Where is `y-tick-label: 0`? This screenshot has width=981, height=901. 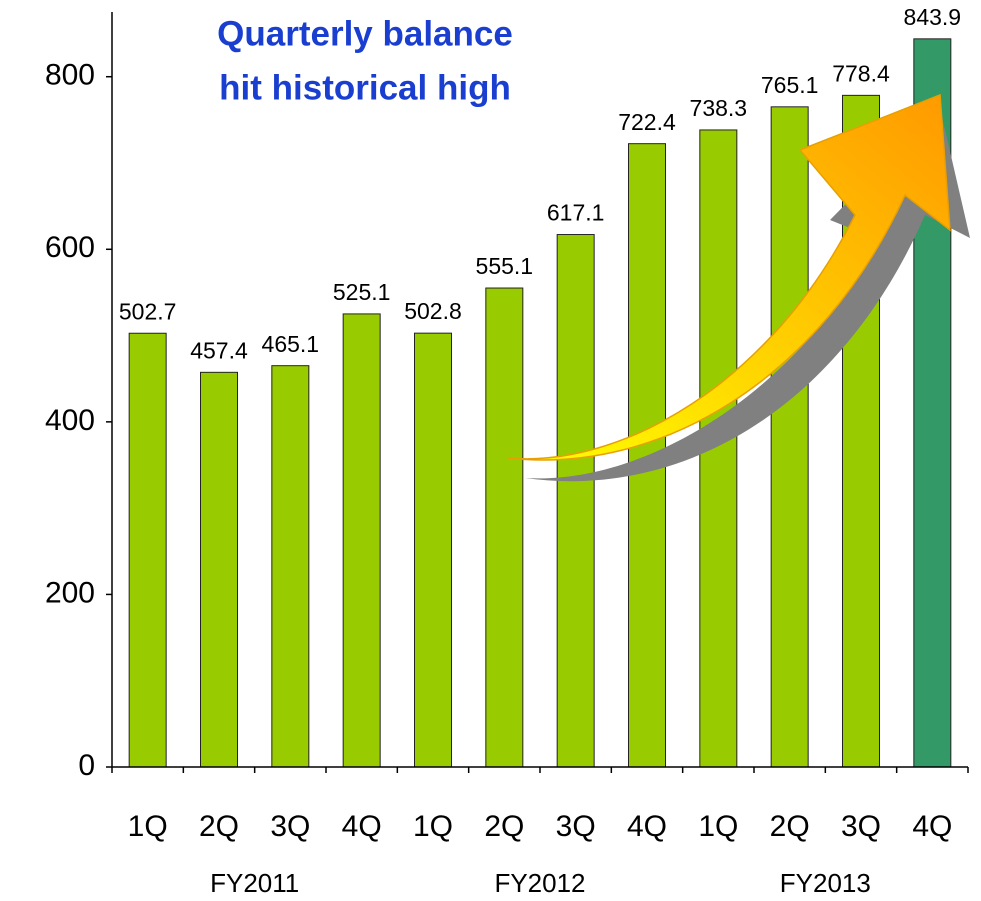 y-tick-label: 0 is located at coordinates (86, 765).